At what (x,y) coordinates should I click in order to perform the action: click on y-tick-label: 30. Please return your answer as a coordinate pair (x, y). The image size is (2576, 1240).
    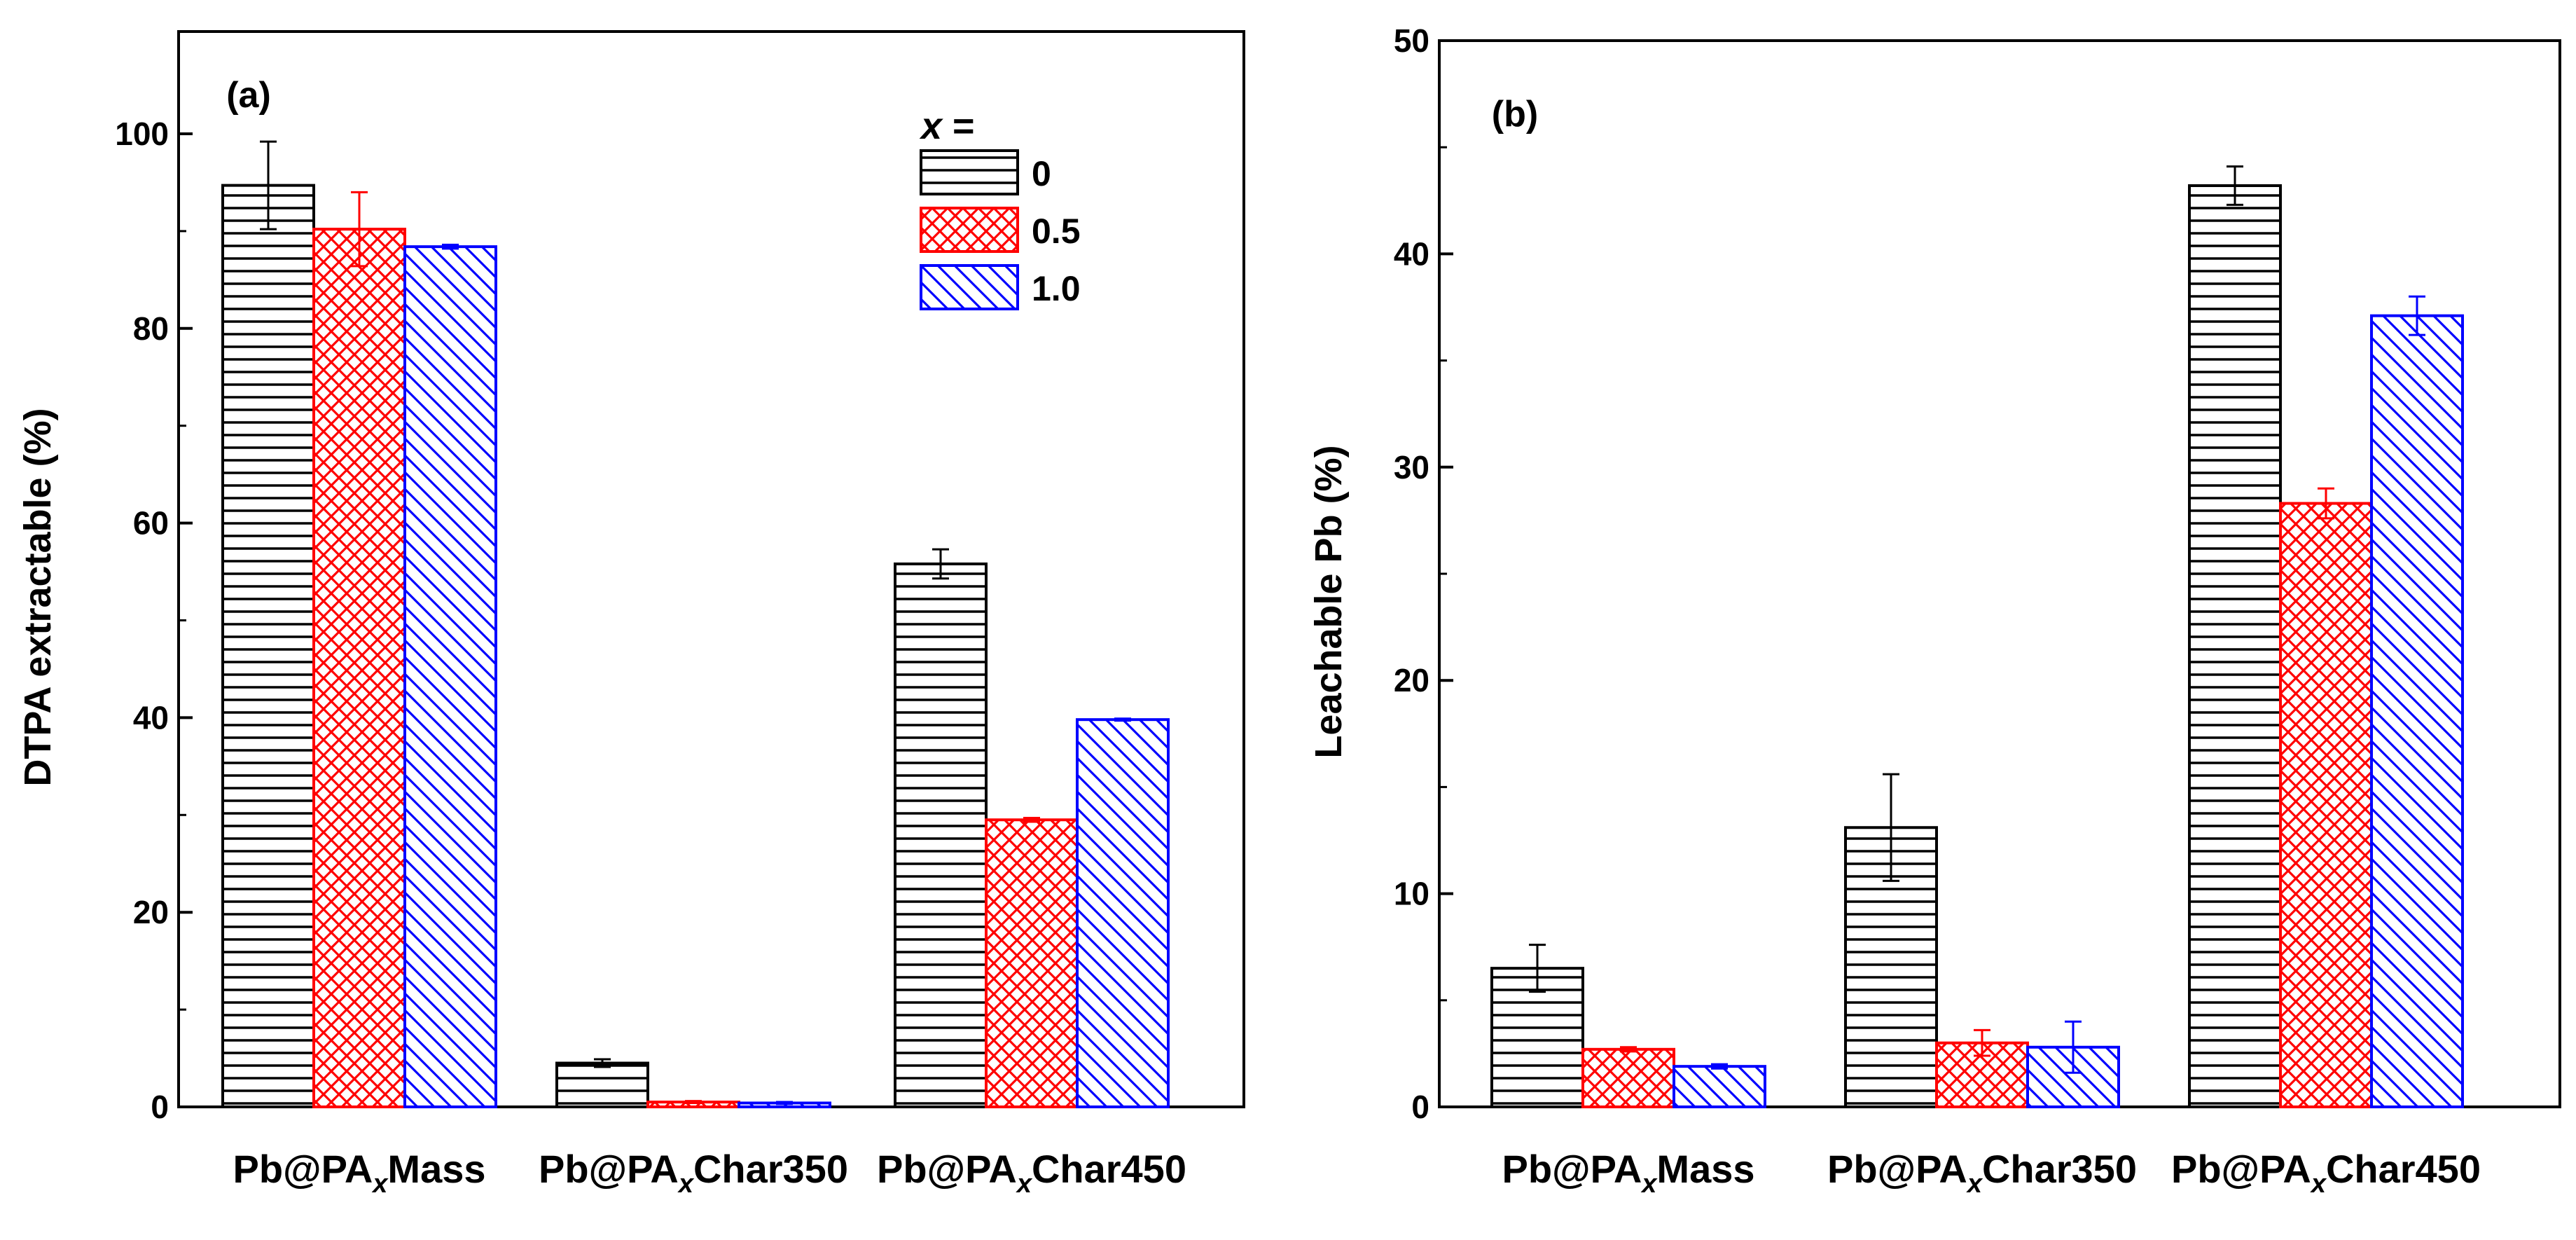
    Looking at the image, I should click on (1412, 467).